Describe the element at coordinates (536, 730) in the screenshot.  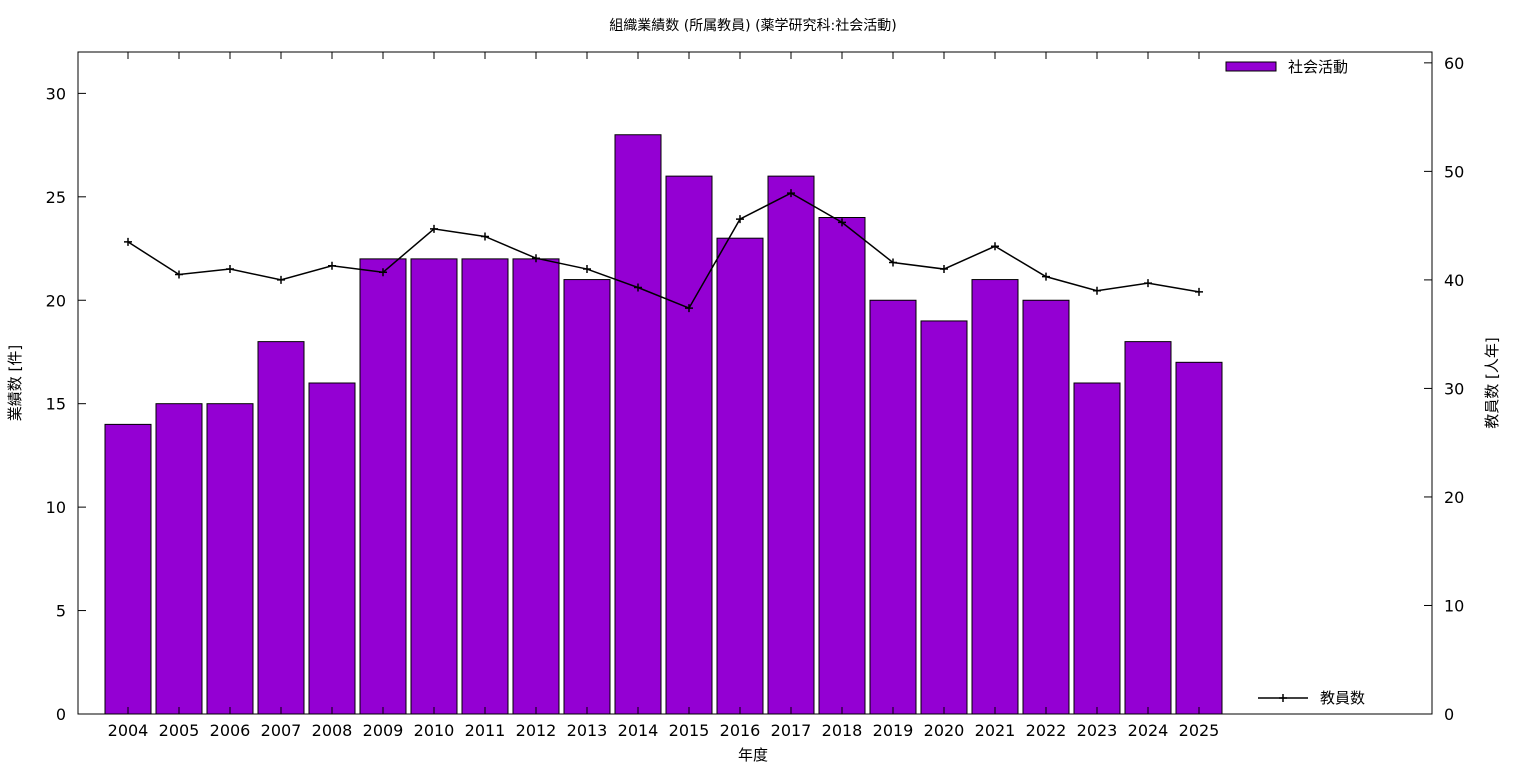
I see `x-tick-label: 2012` at that location.